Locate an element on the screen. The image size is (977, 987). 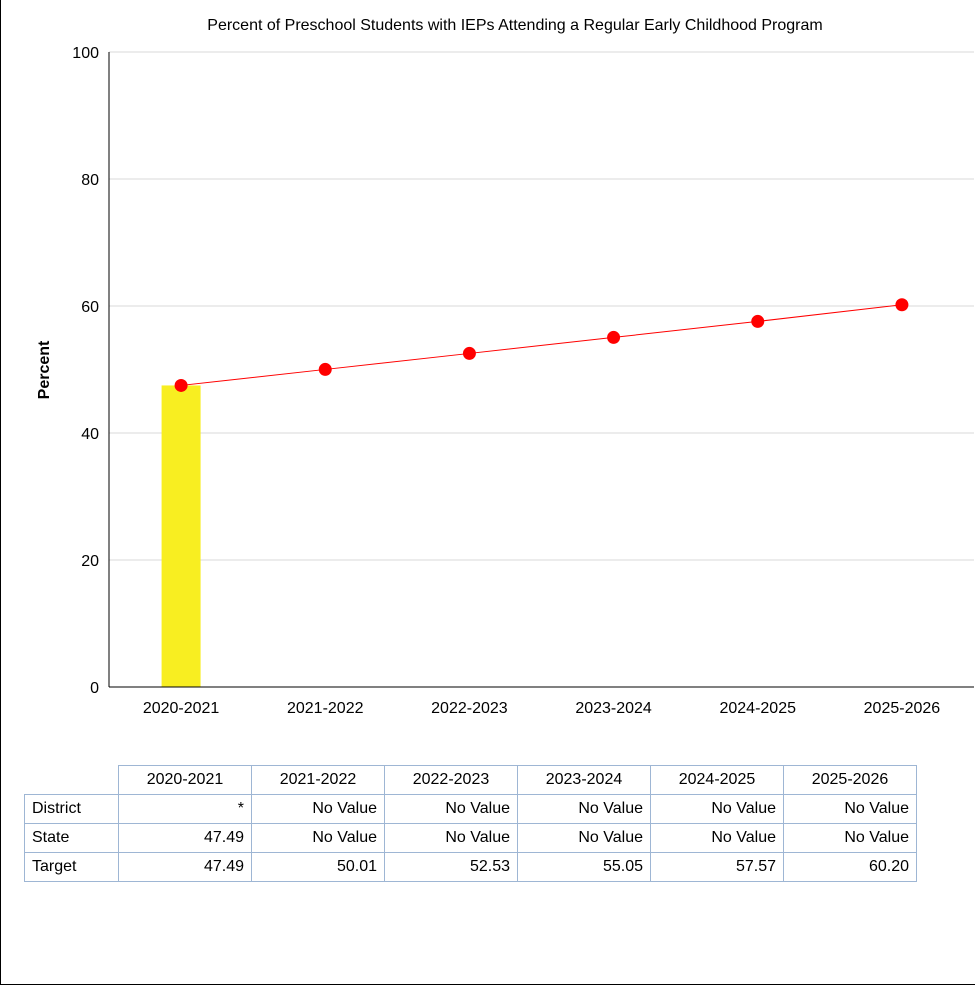
series-line-target is located at coordinates (541, 345).